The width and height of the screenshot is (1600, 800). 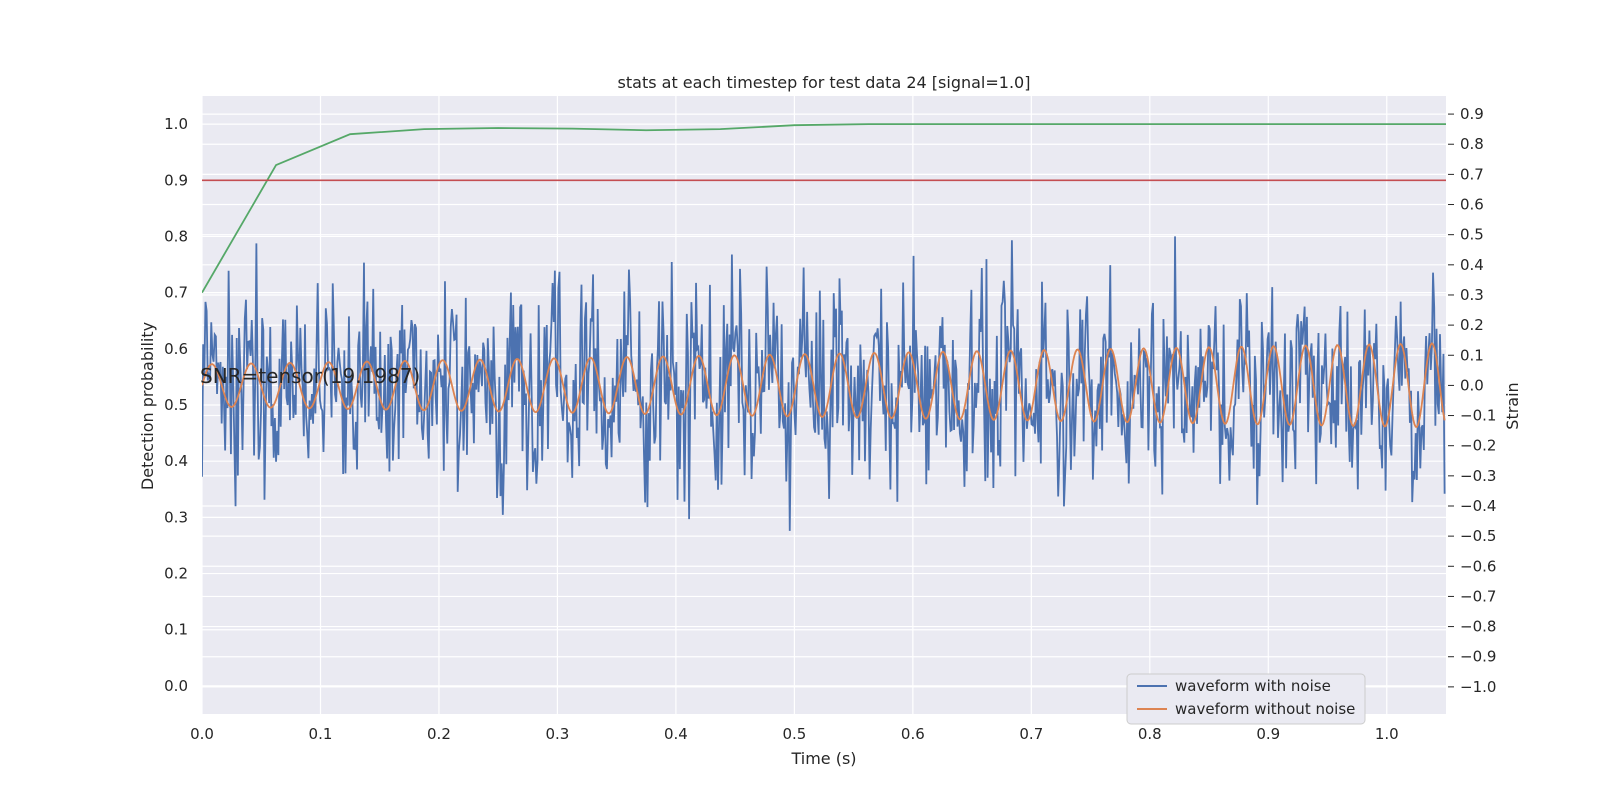 What do you see at coordinates (1472, 325) in the screenshot?
I see `y2-tick-label: 0.2` at bounding box center [1472, 325].